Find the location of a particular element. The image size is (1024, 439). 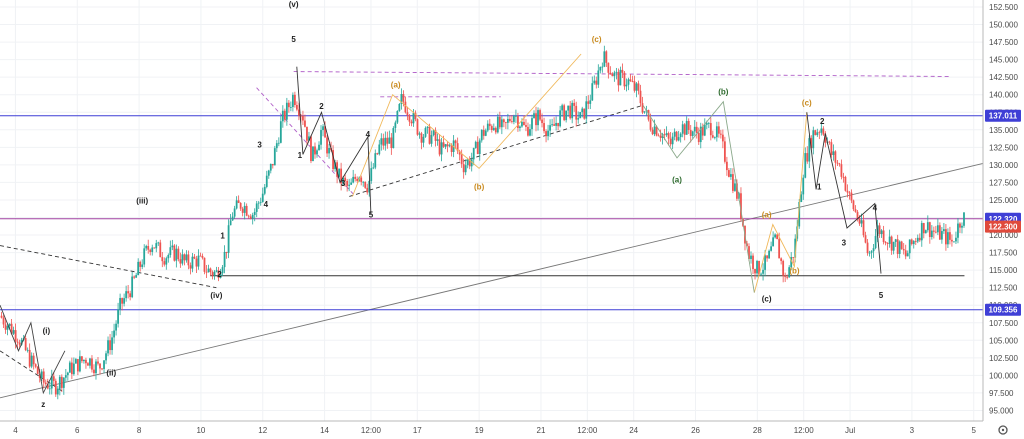

x-tick-label: 14 is located at coordinates (324, 430).